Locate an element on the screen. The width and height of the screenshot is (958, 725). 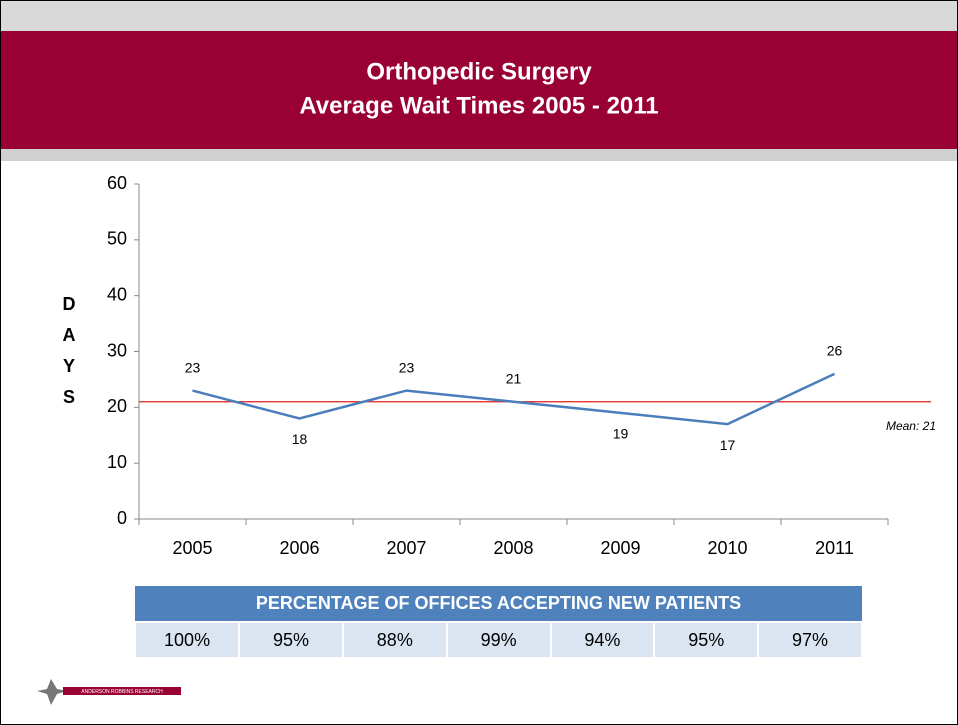
logo-icon is located at coordinates (52, 692).